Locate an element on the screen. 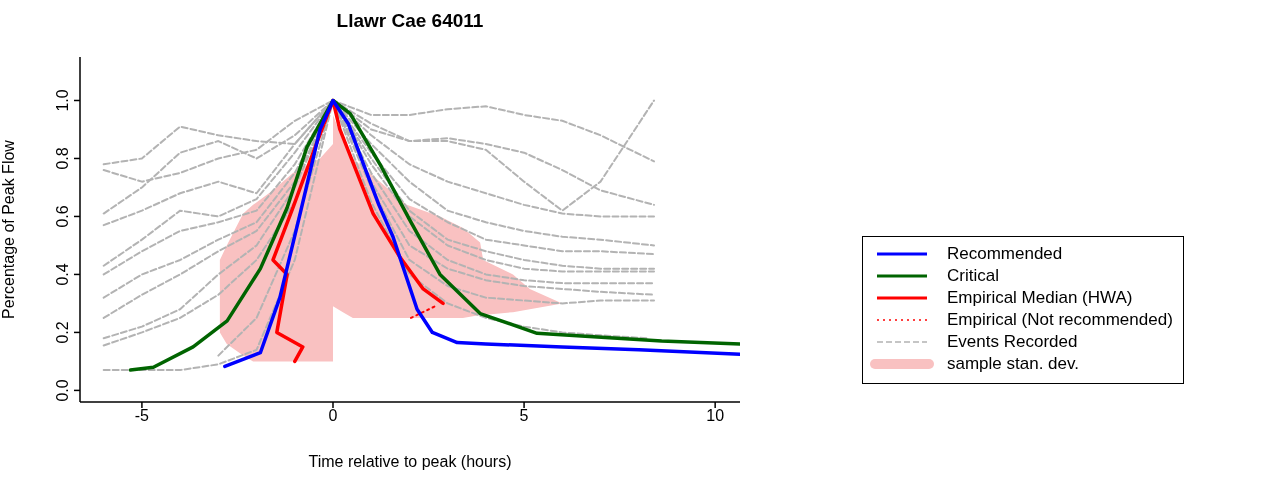  y-tick-label: 1.0 is located at coordinates (62, 100).